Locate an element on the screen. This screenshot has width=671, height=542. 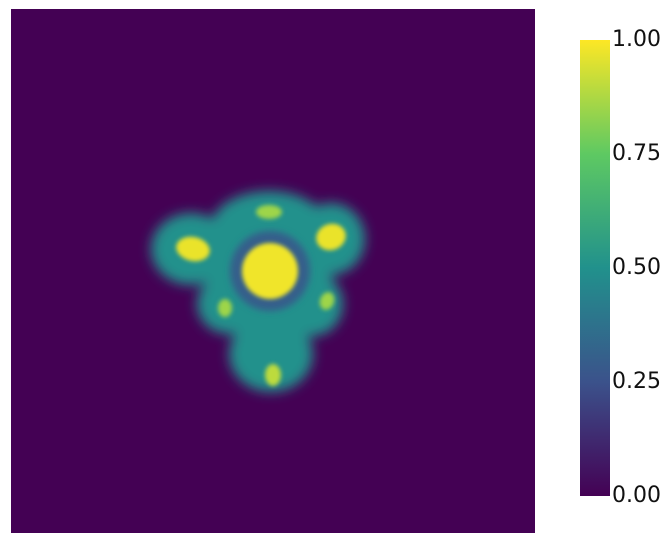
blob-upper-left is located at coordinates (193, 249).